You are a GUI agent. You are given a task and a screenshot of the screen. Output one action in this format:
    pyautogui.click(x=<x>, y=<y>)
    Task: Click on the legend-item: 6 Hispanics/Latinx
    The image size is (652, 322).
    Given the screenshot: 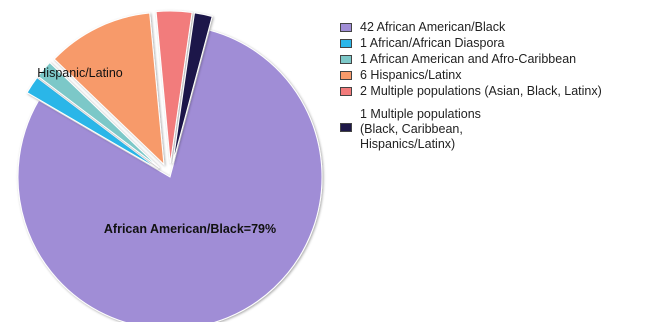 What is the action you would take?
    pyautogui.click(x=495, y=75)
    